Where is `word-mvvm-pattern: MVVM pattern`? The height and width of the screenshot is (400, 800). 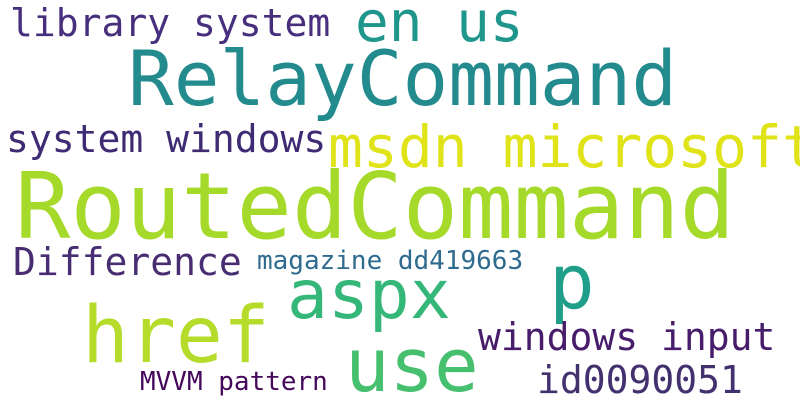 word-mvvm-pattern: MVVM pattern is located at coordinates (234, 382).